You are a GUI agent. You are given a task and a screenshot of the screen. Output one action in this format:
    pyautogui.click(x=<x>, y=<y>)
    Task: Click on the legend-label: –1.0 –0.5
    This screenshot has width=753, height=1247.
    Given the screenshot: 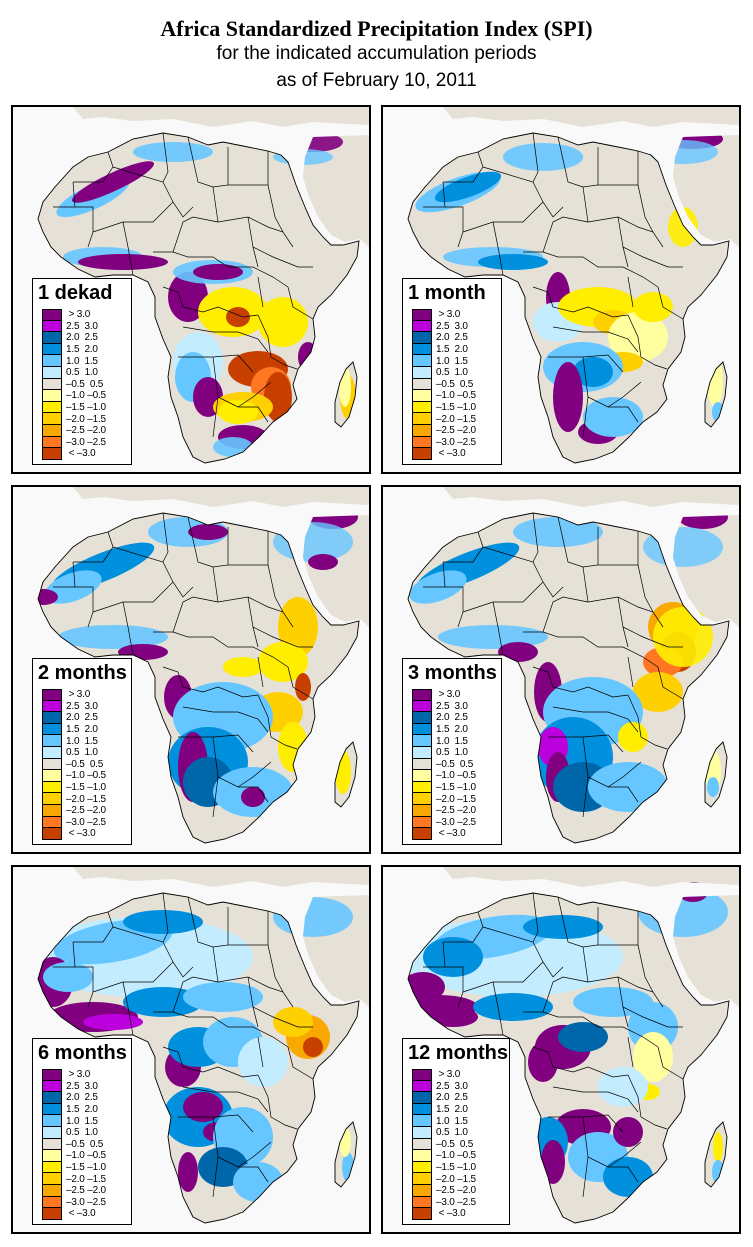 What is the action you would take?
    pyautogui.click(x=456, y=1156)
    